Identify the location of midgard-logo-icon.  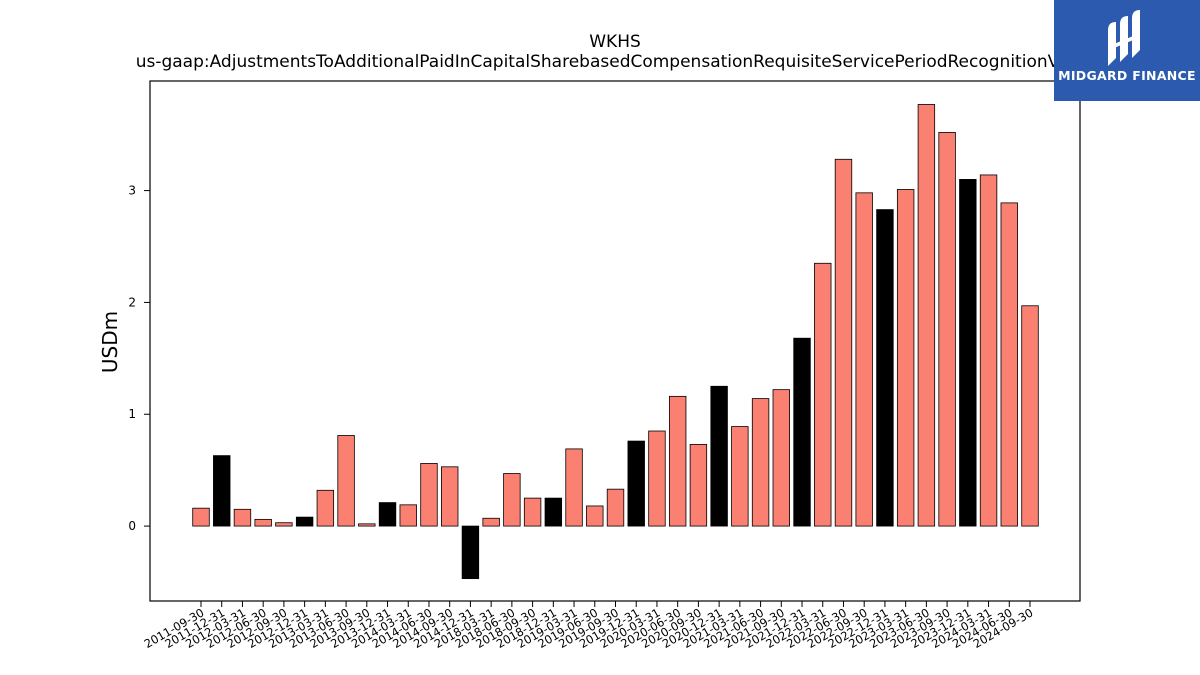
(1124, 38).